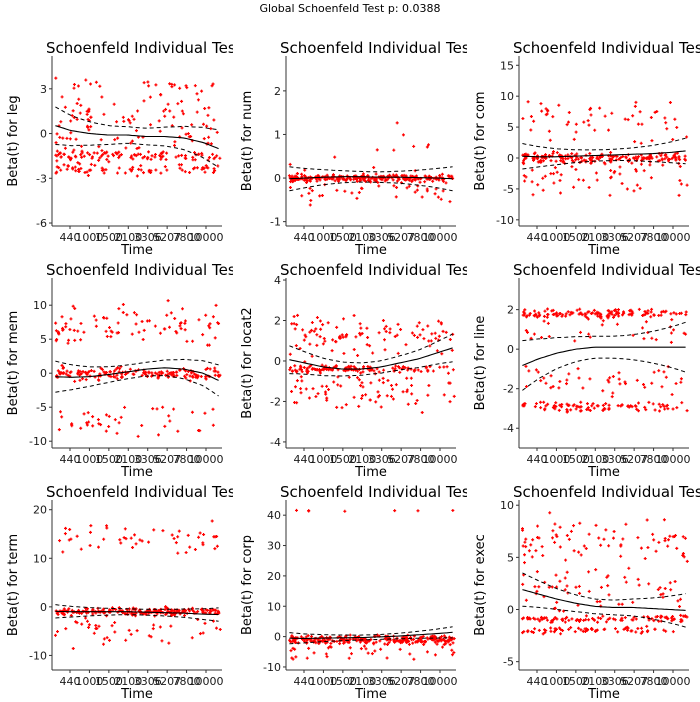  Describe the element at coordinates (70, 681) in the screenshot. I see `x-tick-label: 440` at that location.